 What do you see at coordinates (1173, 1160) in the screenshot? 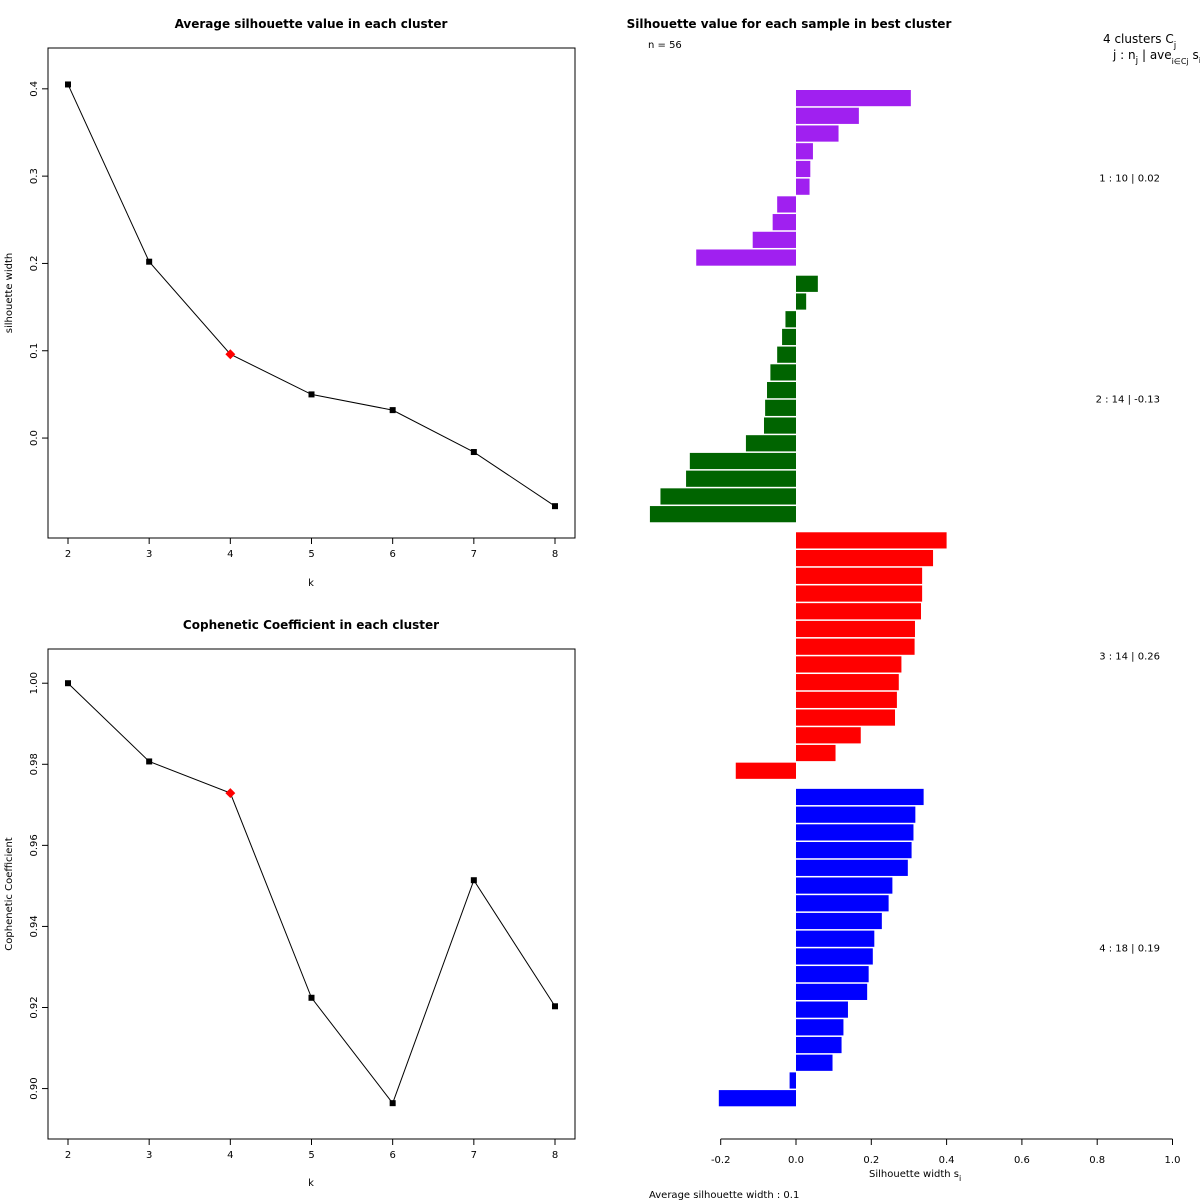
I see `x-tick-label: 1.0` at bounding box center [1173, 1160].